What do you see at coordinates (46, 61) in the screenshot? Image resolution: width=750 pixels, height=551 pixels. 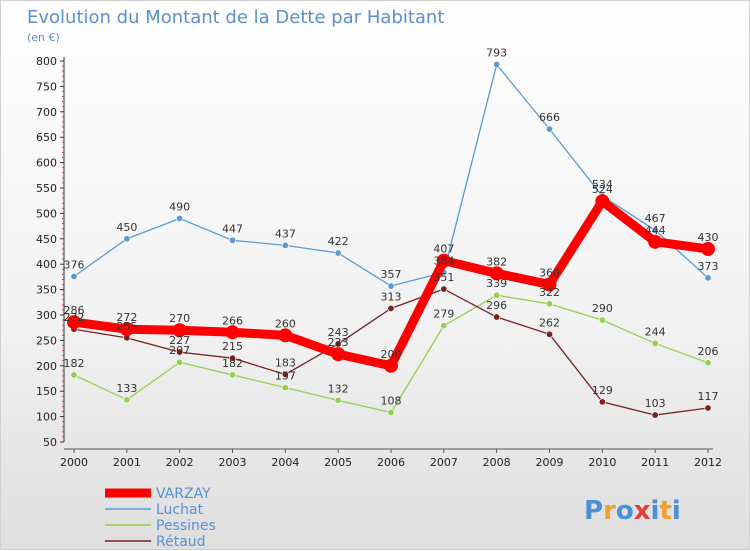 I see `y-tick-label: 800` at bounding box center [46, 61].